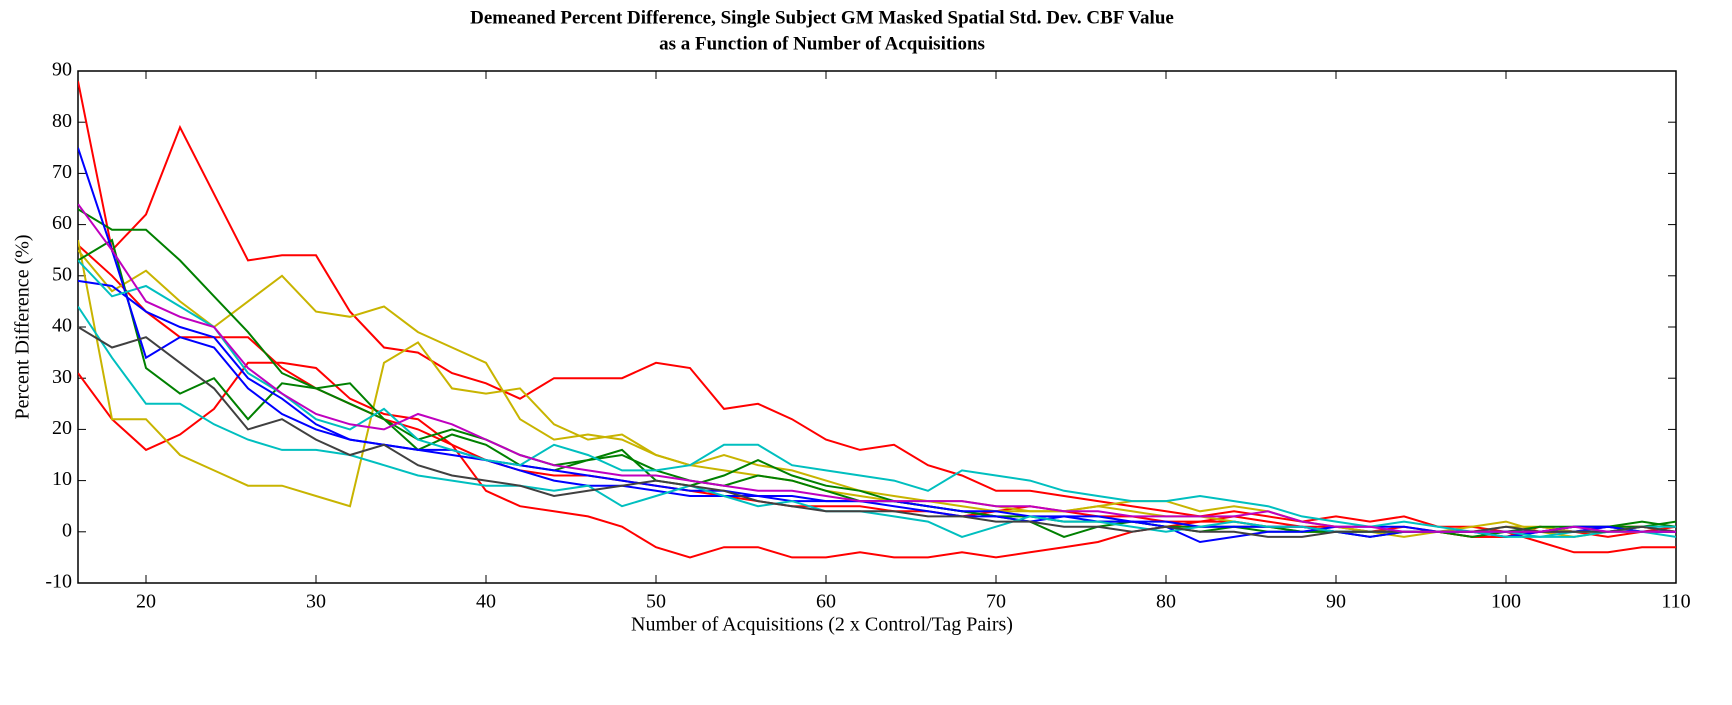  What do you see at coordinates (23, 326) in the screenshot?
I see `y-axis-label: Percent Difference (%)` at bounding box center [23, 326].